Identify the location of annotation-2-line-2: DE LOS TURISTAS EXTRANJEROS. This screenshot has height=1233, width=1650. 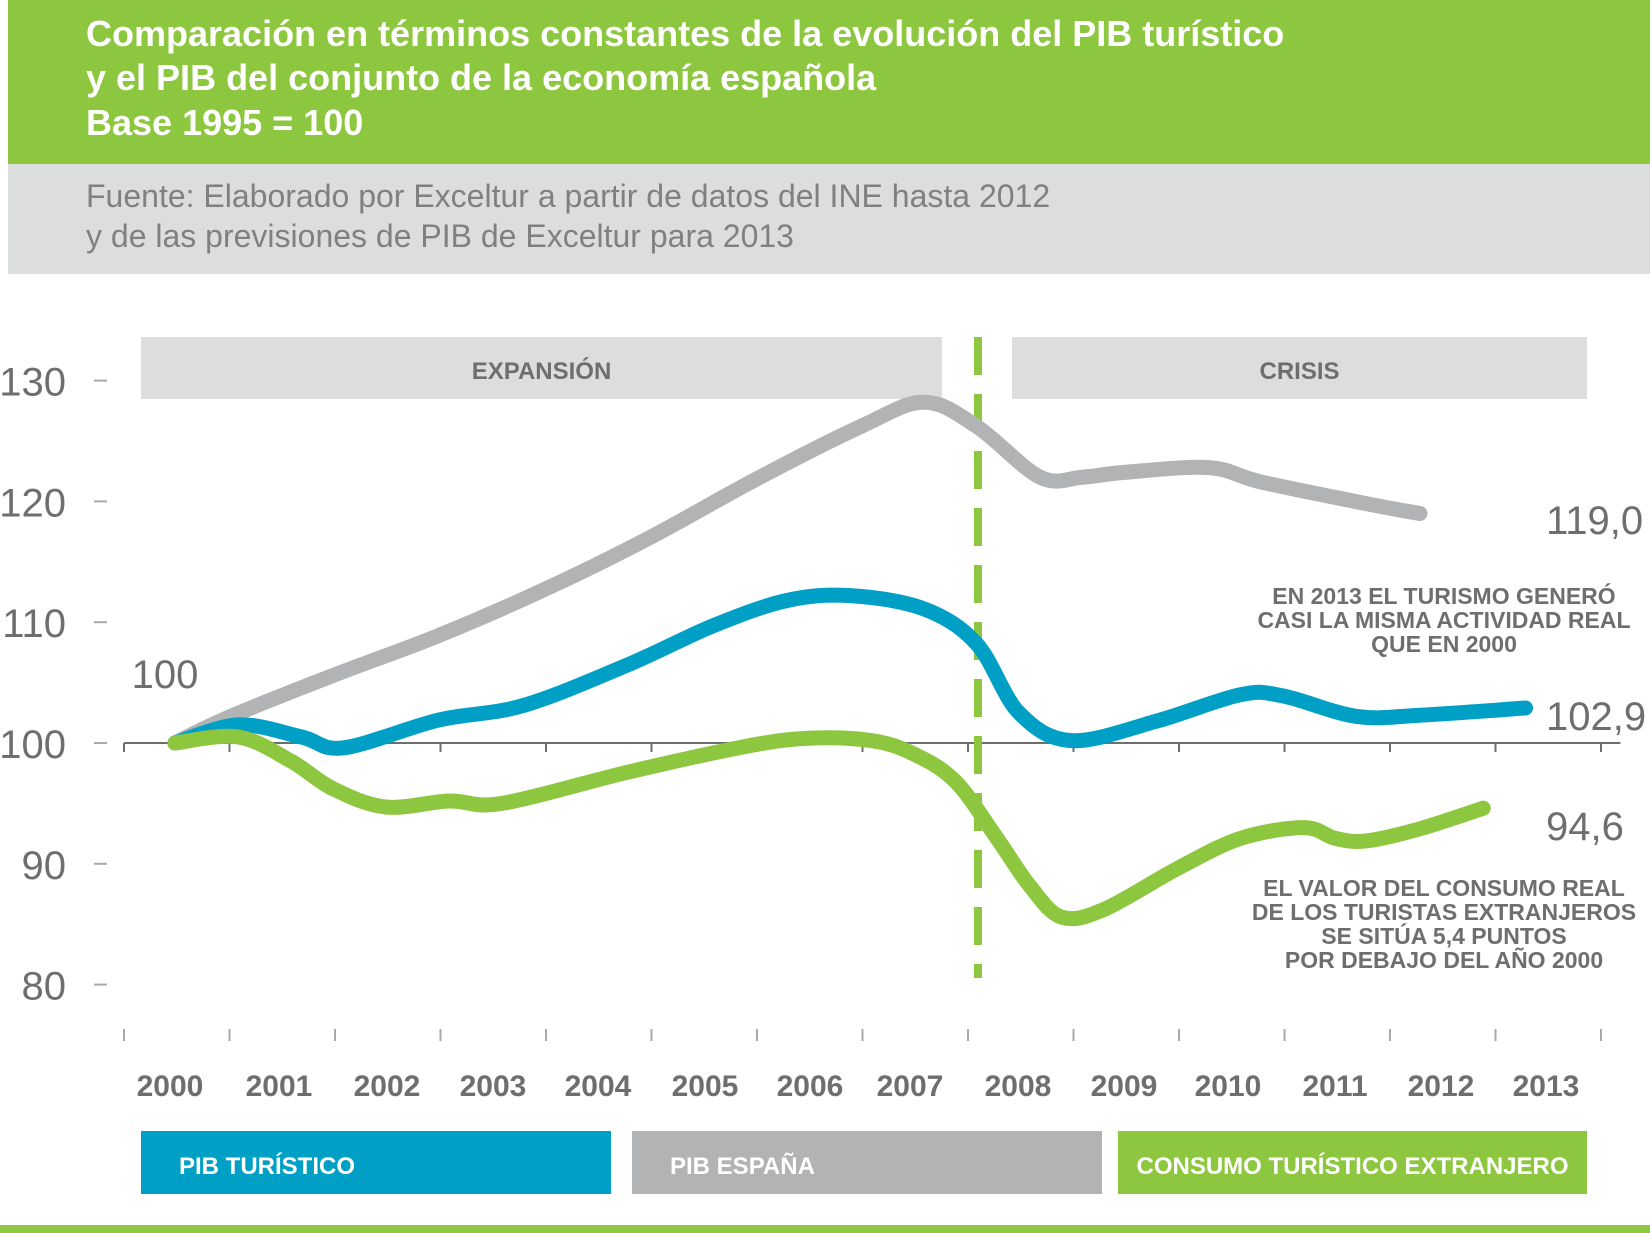
(1444, 912).